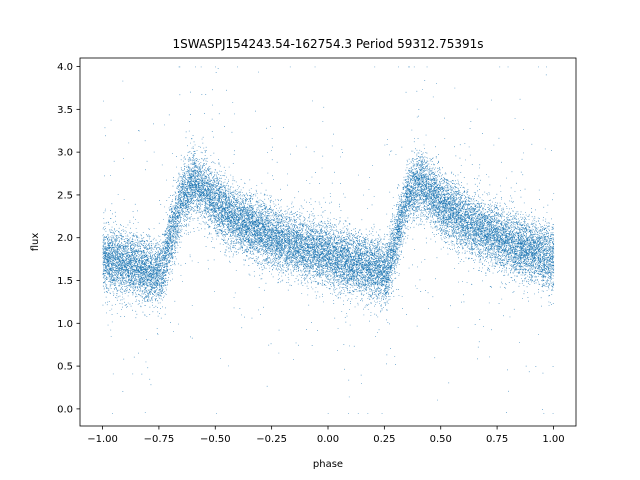 The height and width of the screenshot is (480, 640). Describe the element at coordinates (441, 439) in the screenshot. I see `x-tick-label: 0.50` at that location.